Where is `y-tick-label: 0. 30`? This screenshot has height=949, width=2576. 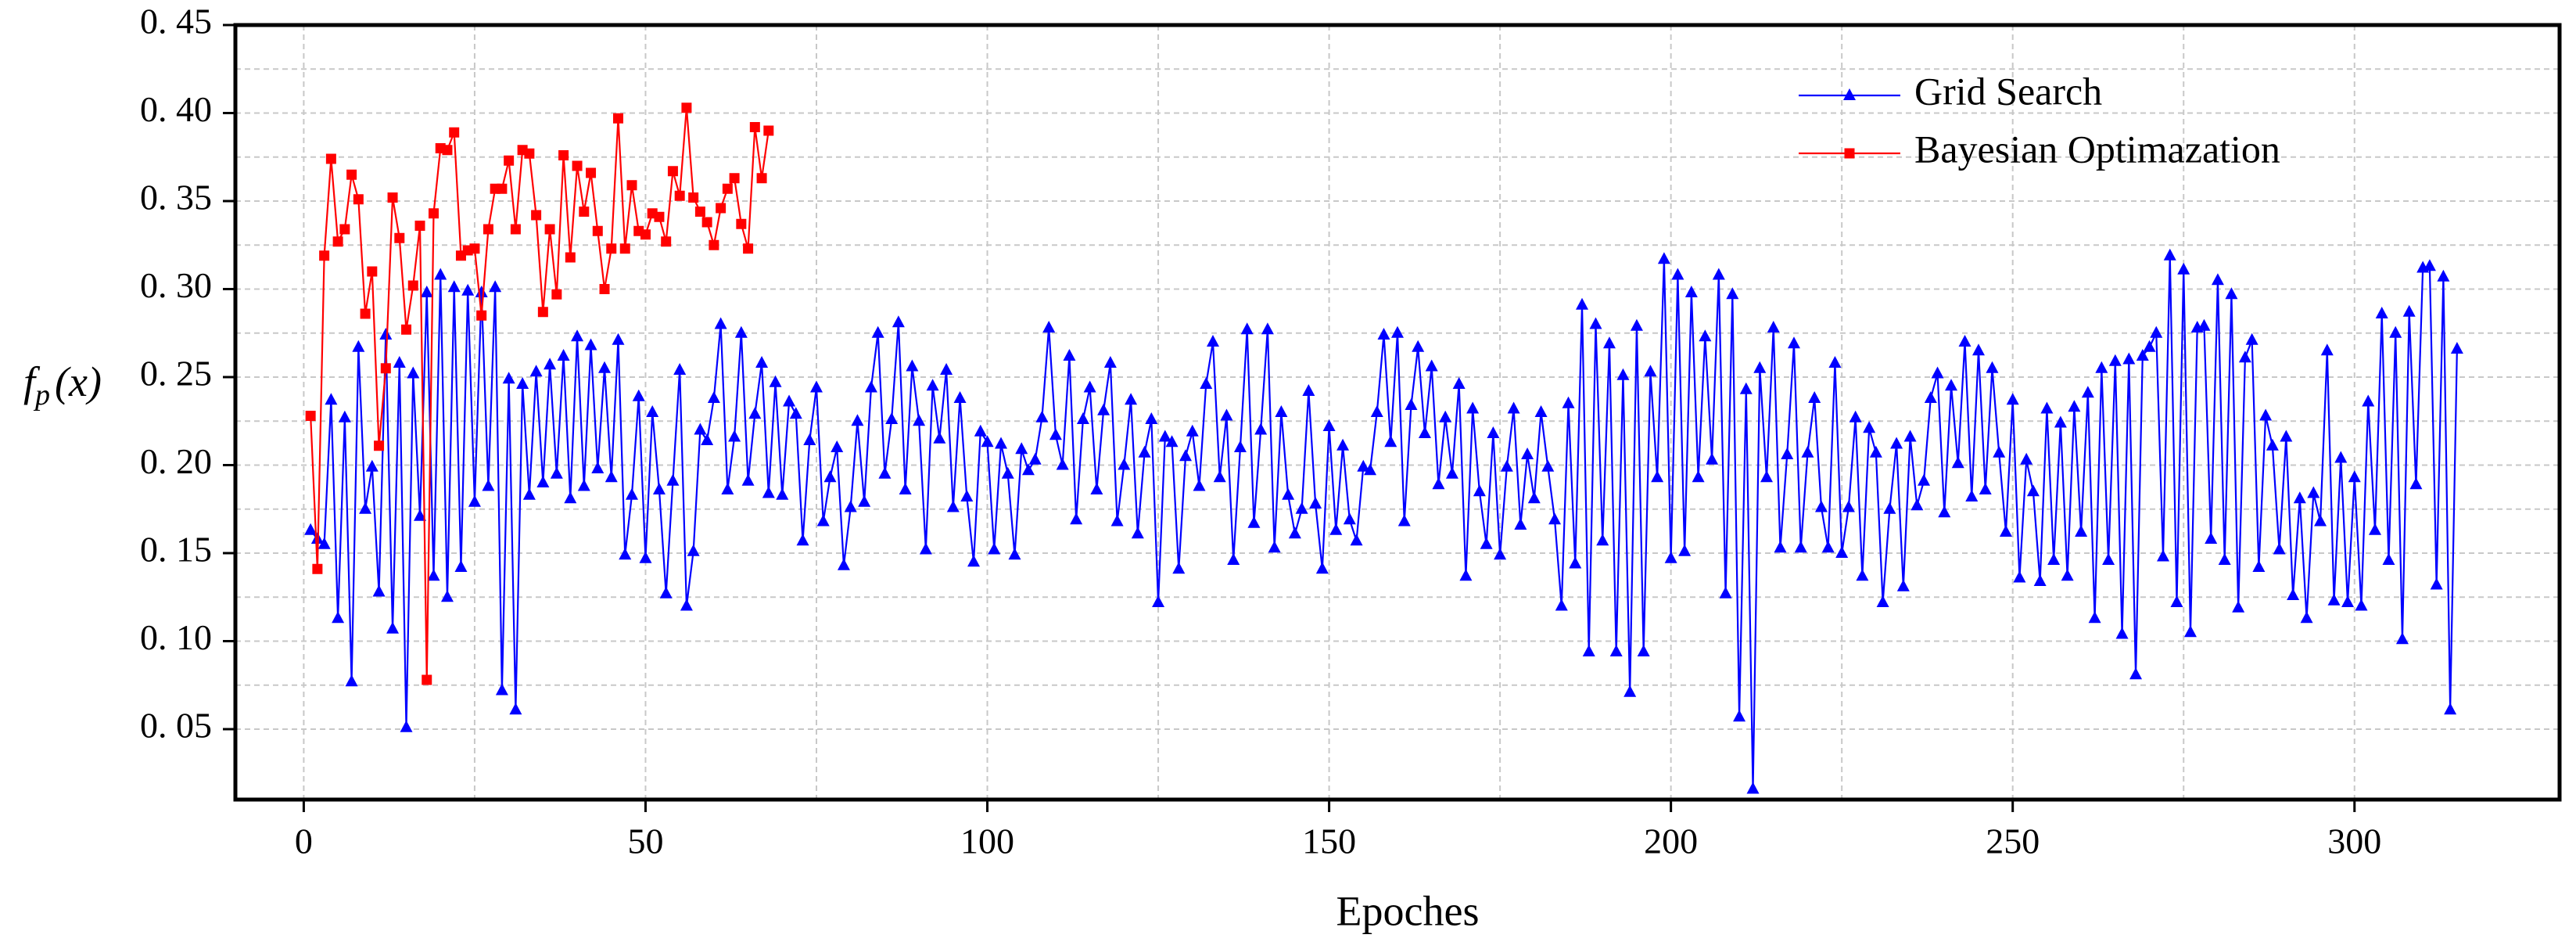
y-tick-label: 0. 30 is located at coordinates (176, 285).